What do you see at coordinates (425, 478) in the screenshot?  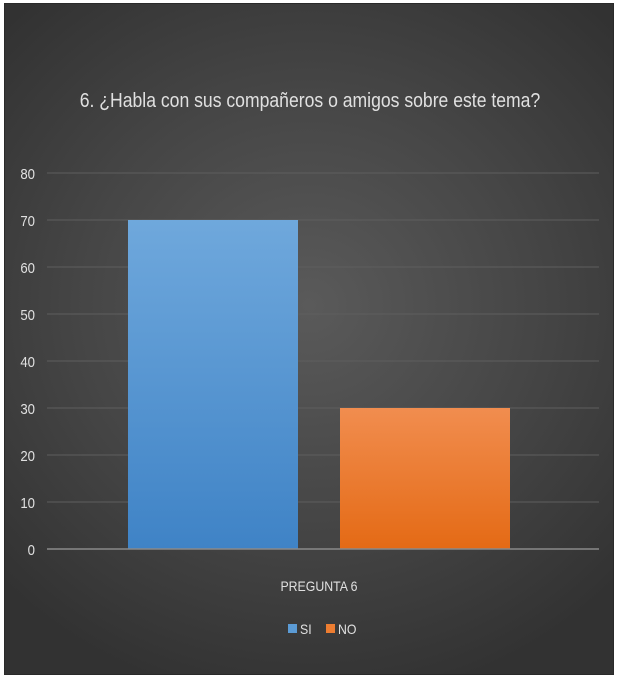 I see `bar-no` at bounding box center [425, 478].